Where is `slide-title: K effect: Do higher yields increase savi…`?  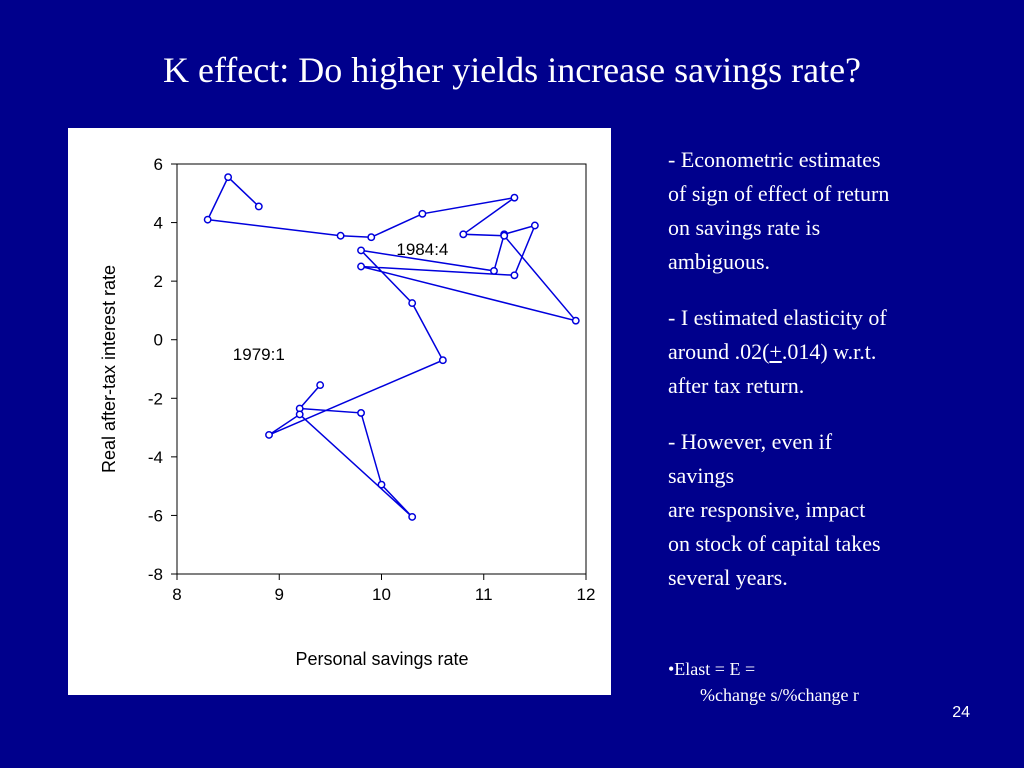 slide-title: K effect: Do higher yields increase savi… is located at coordinates (512, 70).